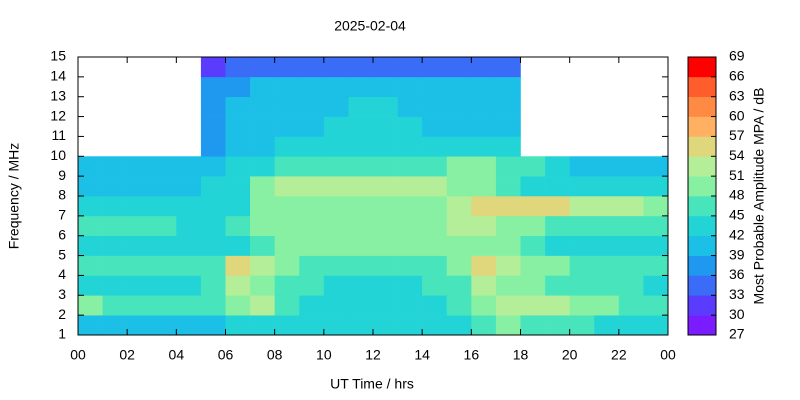 The height and width of the screenshot is (400, 800). I want to click on x-tick-label: 14, so click(422, 355).